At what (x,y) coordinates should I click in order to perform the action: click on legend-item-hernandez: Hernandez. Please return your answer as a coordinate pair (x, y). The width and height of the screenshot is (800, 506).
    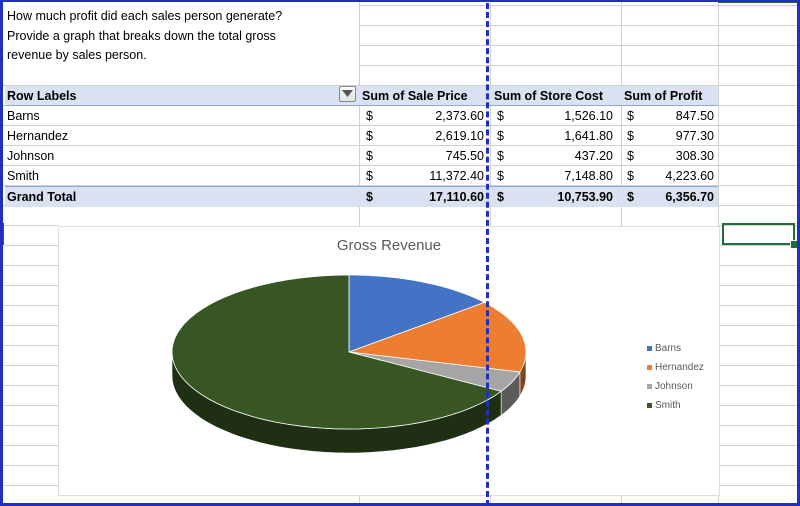
    Looking at the image, I should click on (675, 367).